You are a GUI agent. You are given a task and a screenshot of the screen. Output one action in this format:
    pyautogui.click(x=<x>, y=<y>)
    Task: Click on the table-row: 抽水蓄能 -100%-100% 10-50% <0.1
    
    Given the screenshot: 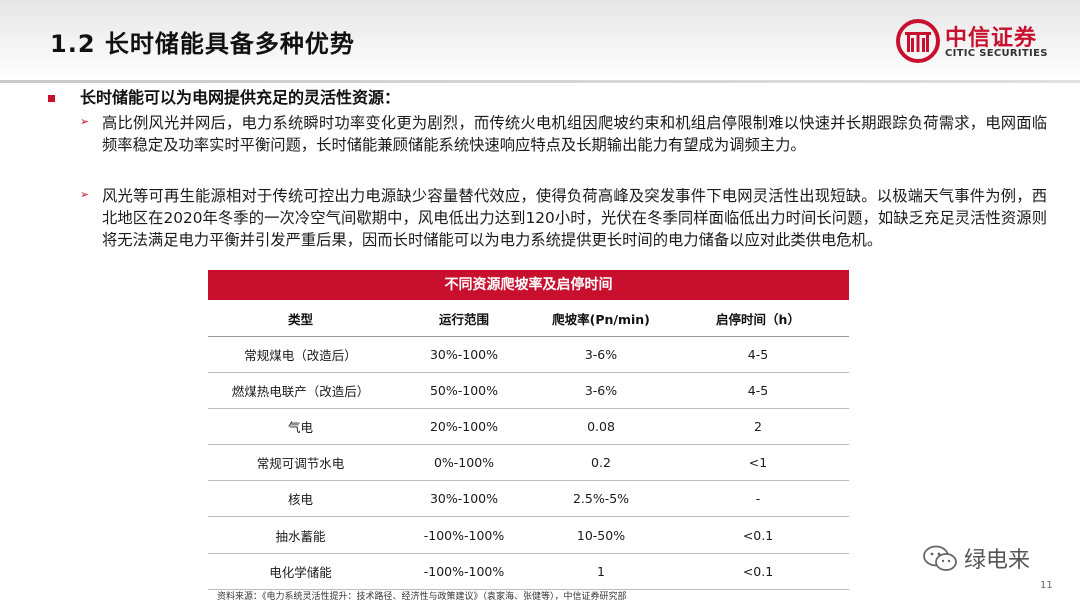 What is the action you would take?
    pyautogui.click(x=528, y=535)
    